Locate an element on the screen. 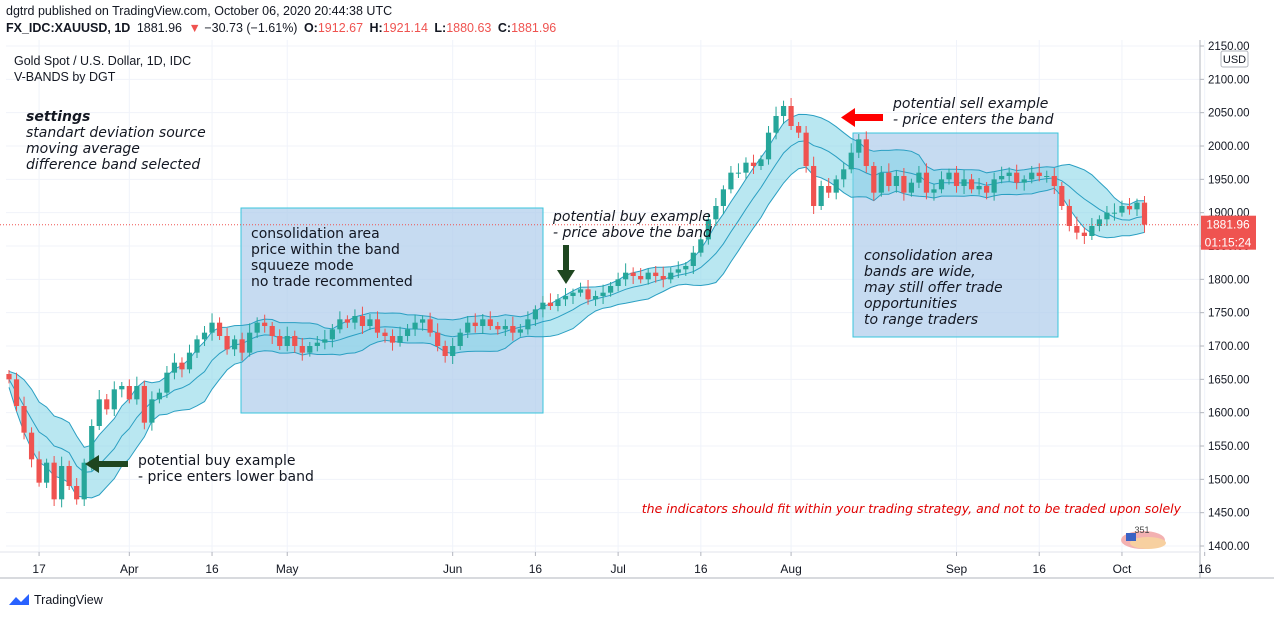 The height and width of the screenshot is (618, 1274). x-tick-label: May is located at coordinates (287, 569).